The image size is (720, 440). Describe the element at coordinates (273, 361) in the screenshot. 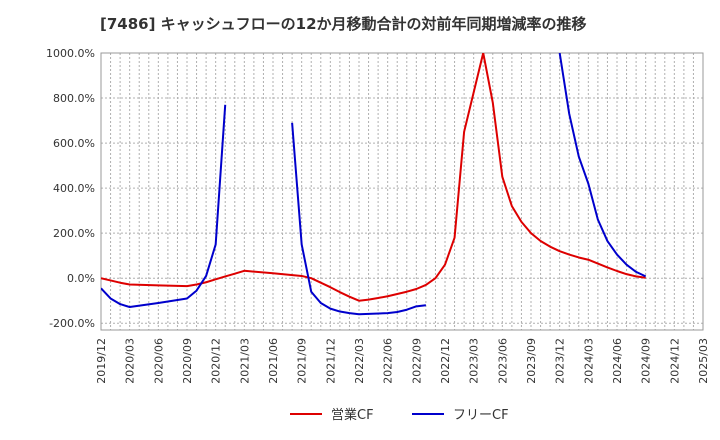

I see `x-tick-label: 2021/06` at that location.